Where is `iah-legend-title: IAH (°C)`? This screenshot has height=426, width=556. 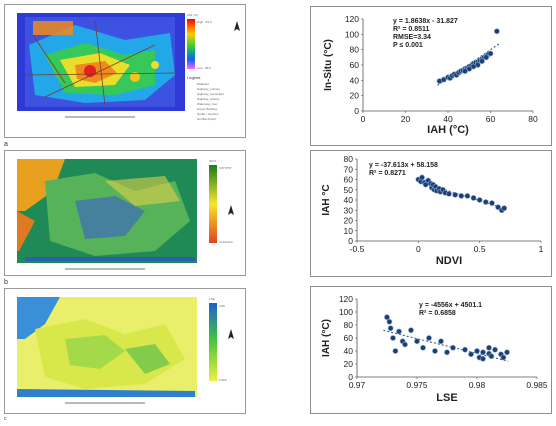
iah-legend-title: IAH (°C) is located at coordinates (192, 15).